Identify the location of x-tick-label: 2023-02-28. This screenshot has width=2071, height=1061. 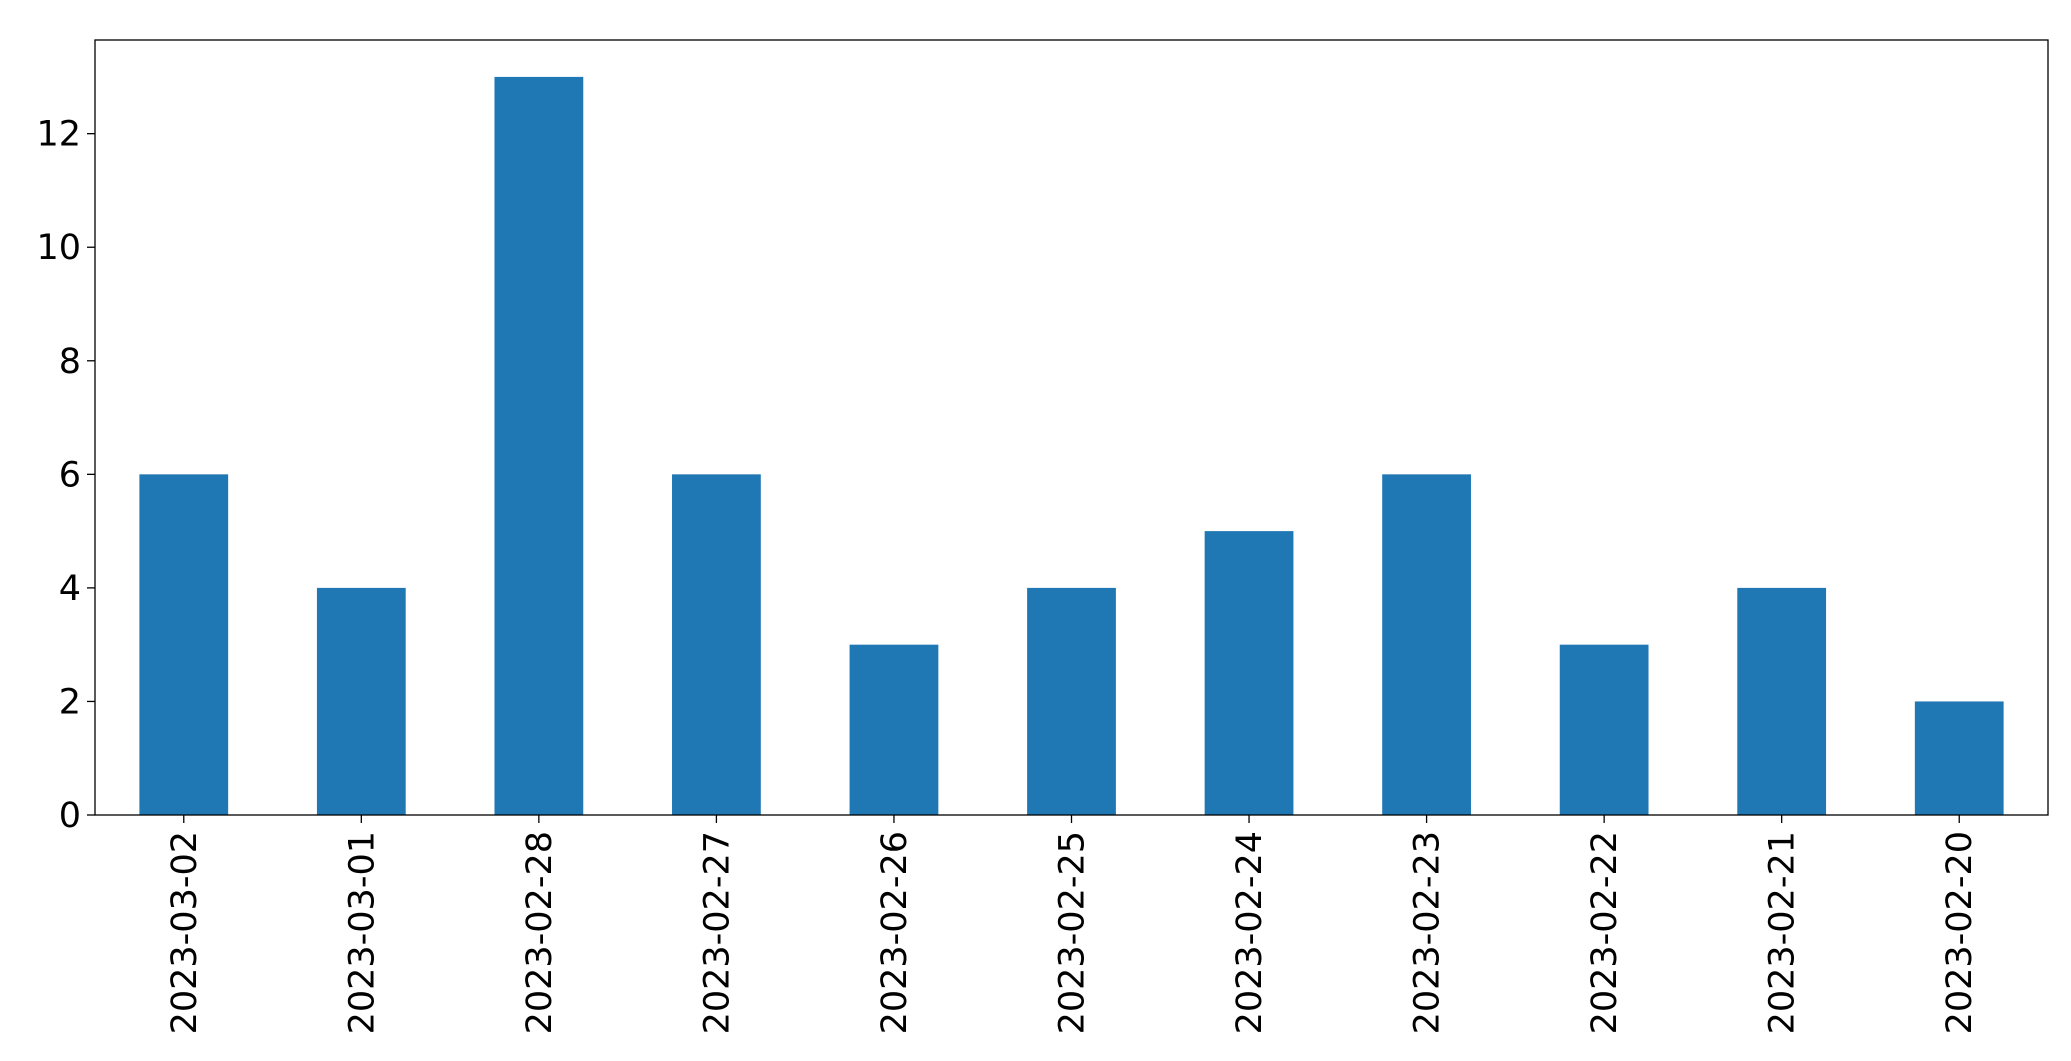
(540, 932).